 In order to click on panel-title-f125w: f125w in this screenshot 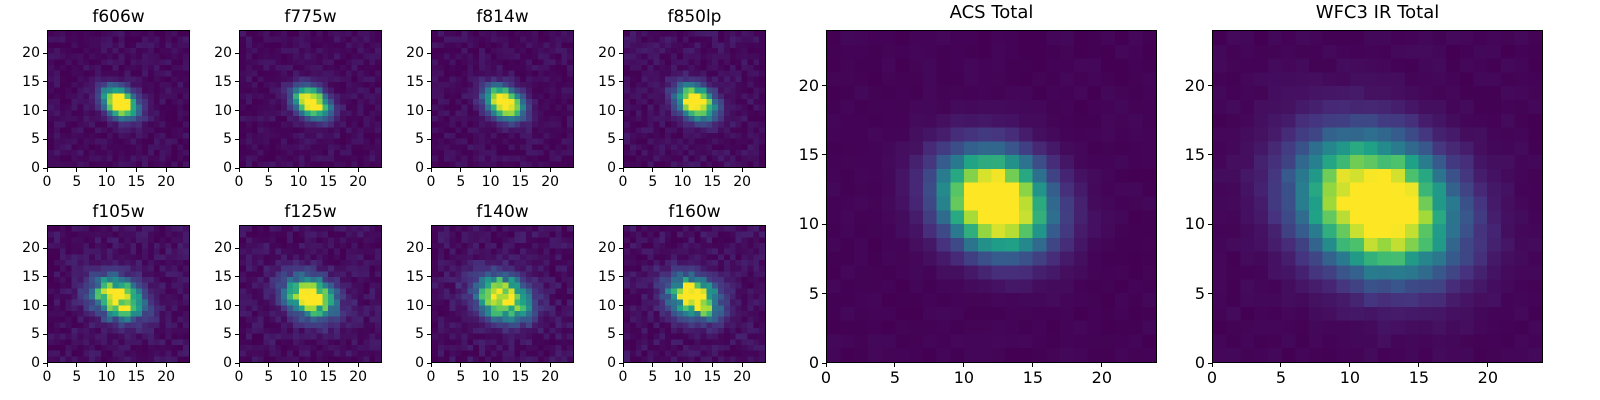, I will do `click(310, 212)`.